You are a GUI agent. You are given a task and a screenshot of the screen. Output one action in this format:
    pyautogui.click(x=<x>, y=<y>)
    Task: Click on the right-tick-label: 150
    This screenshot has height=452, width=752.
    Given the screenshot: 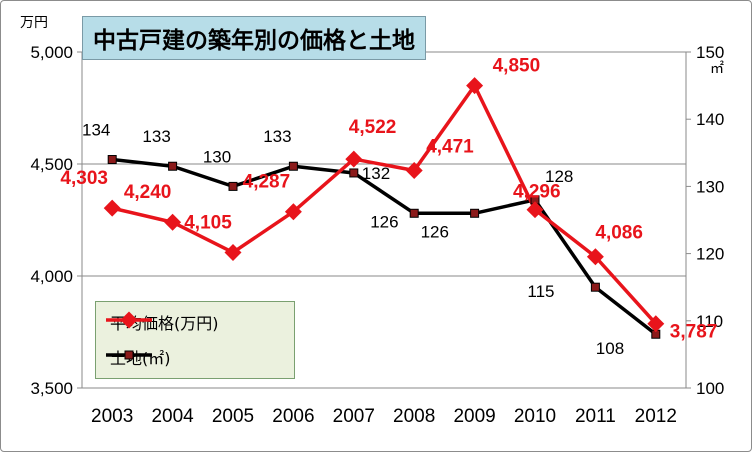 What is the action you would take?
    pyautogui.click(x=710, y=52)
    